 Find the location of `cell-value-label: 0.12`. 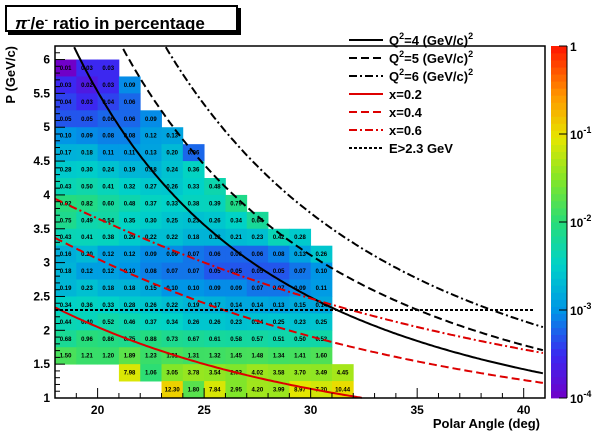

cell-value-label: 0.12 is located at coordinates (130, 255).